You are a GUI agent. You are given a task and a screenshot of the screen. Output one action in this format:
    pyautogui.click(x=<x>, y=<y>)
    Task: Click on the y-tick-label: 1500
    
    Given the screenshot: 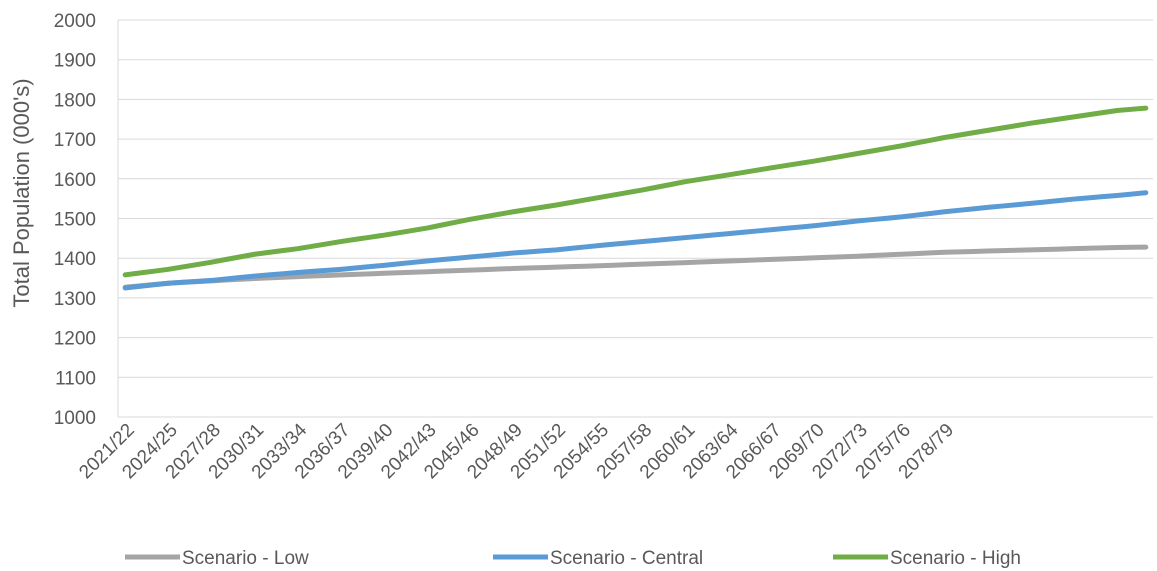 What is the action you would take?
    pyautogui.click(x=75, y=220)
    